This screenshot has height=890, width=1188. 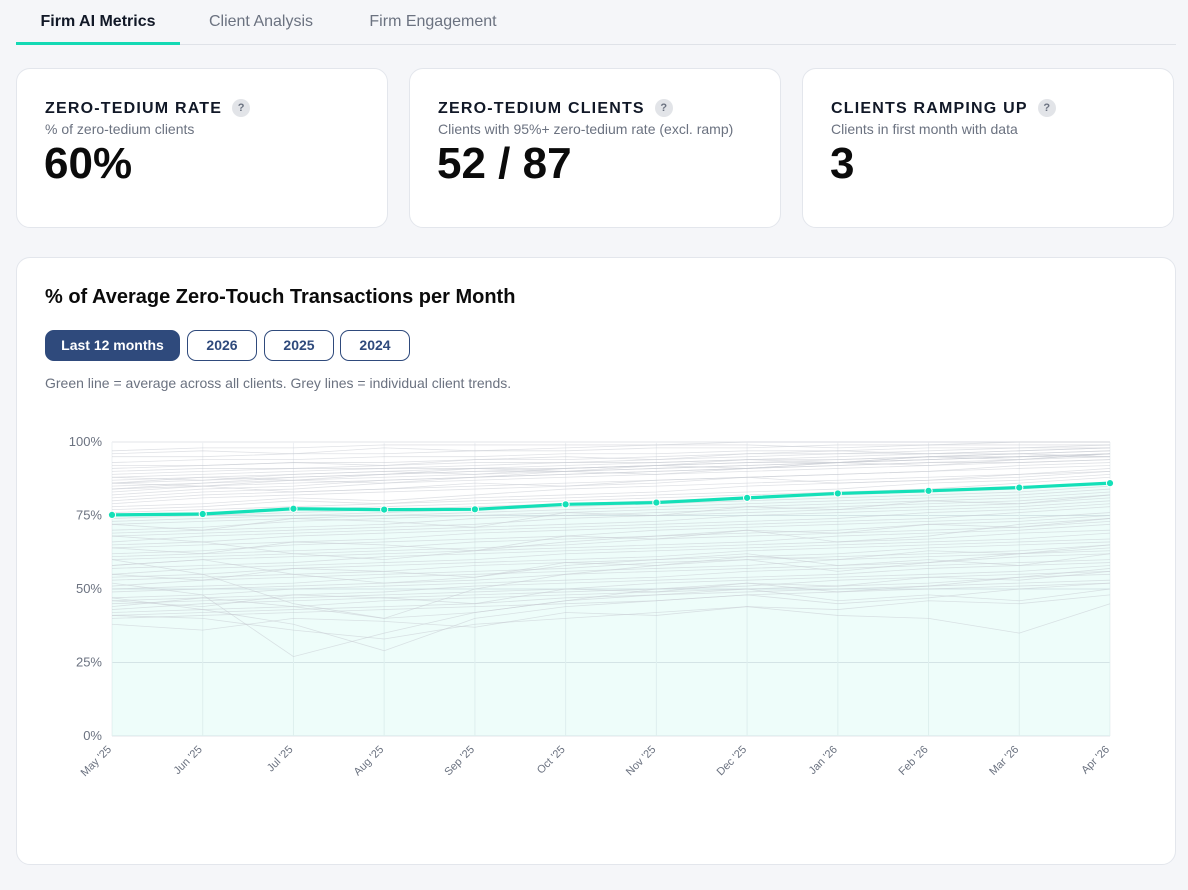 I want to click on x-tick-label: Nov '25, so click(x=641, y=761).